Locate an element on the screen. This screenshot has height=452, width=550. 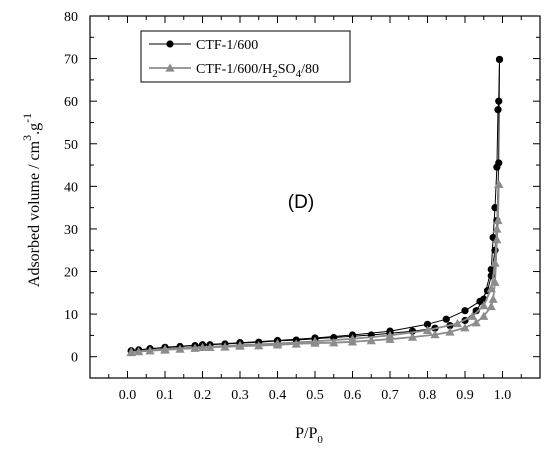
x-tick-label: 0.3 is located at coordinates (240, 395).